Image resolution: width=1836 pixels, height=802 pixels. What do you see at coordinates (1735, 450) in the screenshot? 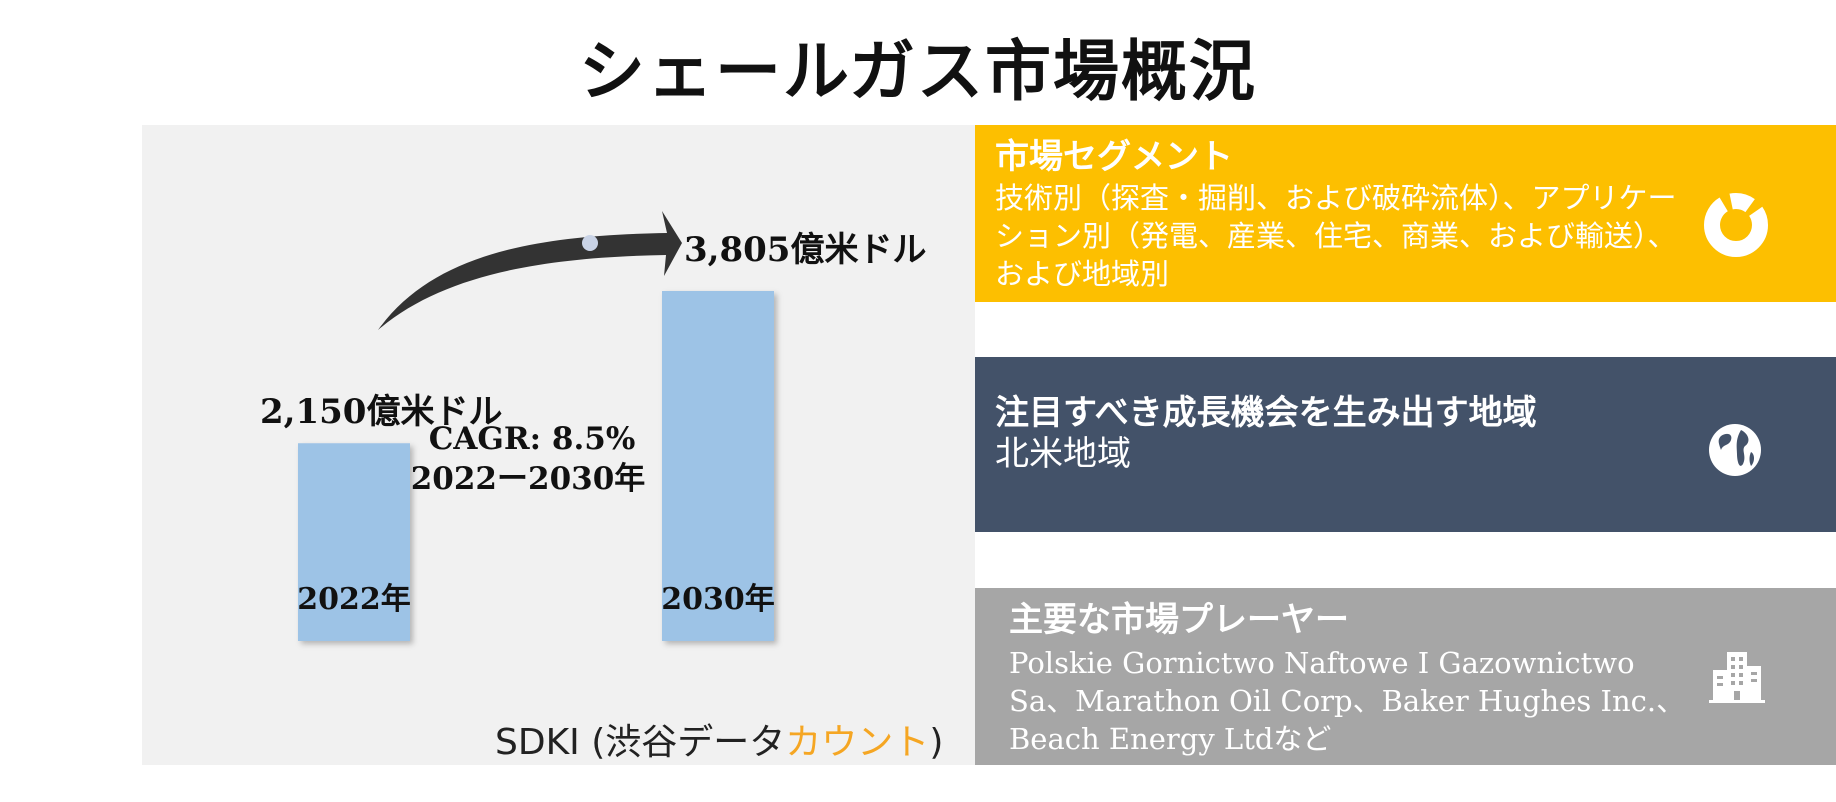
I see `globe-icon` at bounding box center [1735, 450].